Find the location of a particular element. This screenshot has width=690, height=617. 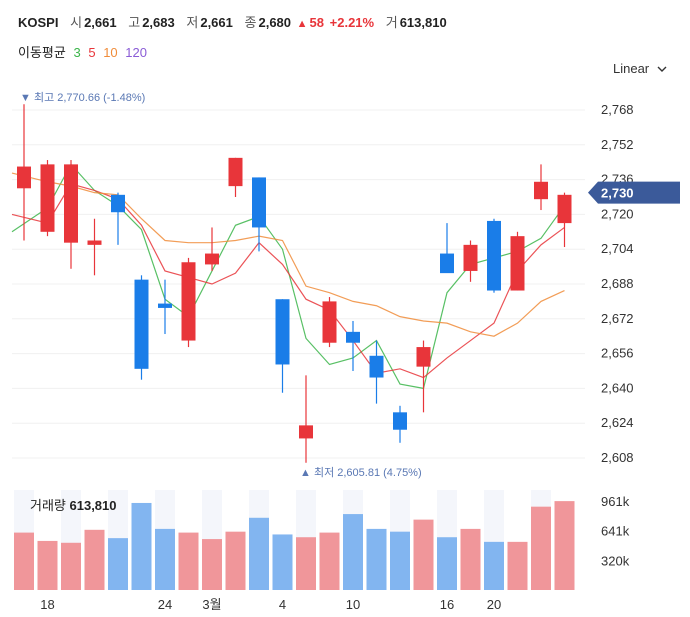

open-label: 시 is located at coordinates (76, 22).